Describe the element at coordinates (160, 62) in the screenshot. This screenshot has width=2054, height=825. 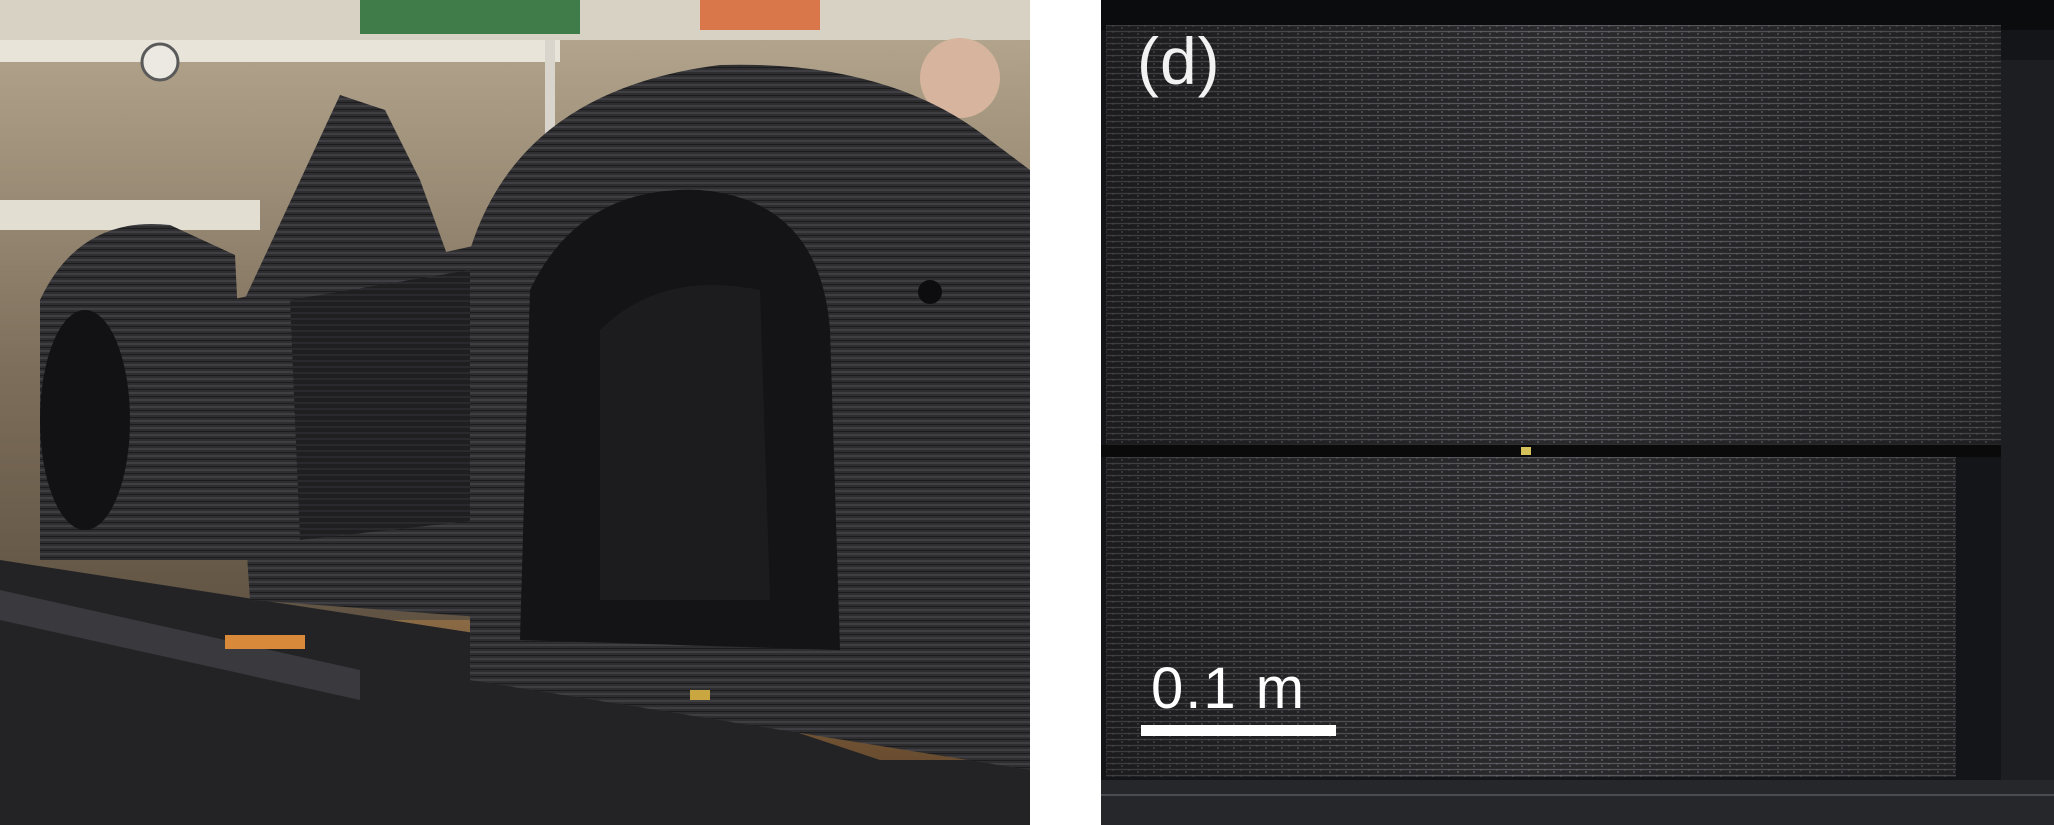
I see `camera-dome` at that location.